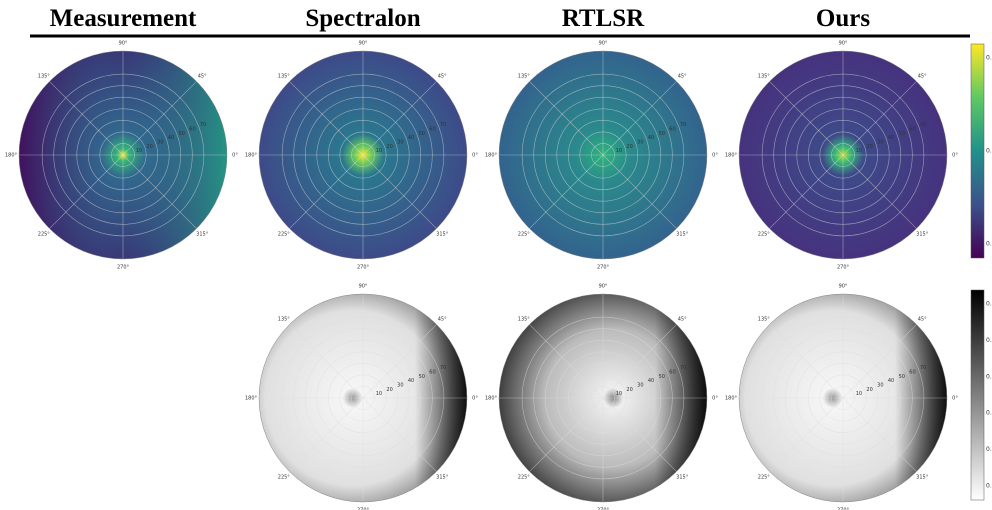 The image size is (992, 510). Describe the element at coordinates (843, 18) in the screenshot. I see `column-title: Ours` at that location.